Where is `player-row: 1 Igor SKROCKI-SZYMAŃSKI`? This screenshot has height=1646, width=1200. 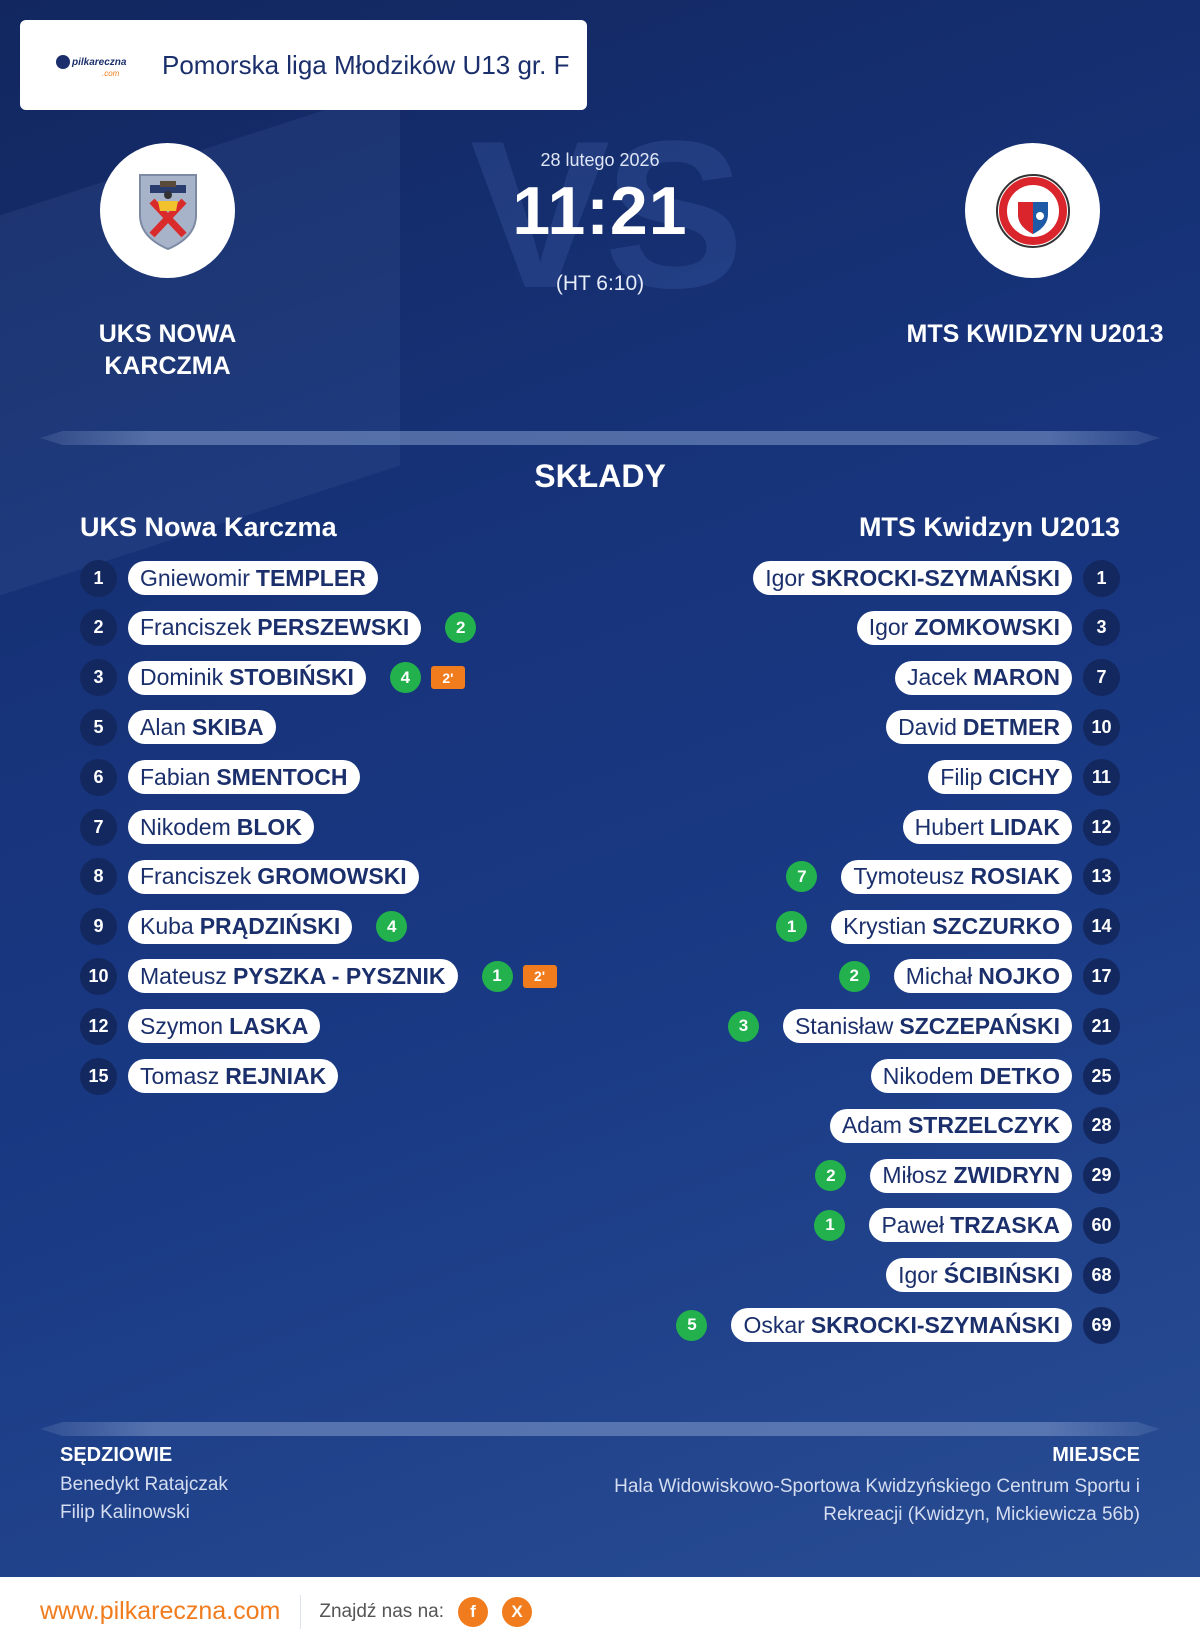 player-row: 1 Igor SKROCKI-SZYMAŃSKI is located at coordinates (936, 578).